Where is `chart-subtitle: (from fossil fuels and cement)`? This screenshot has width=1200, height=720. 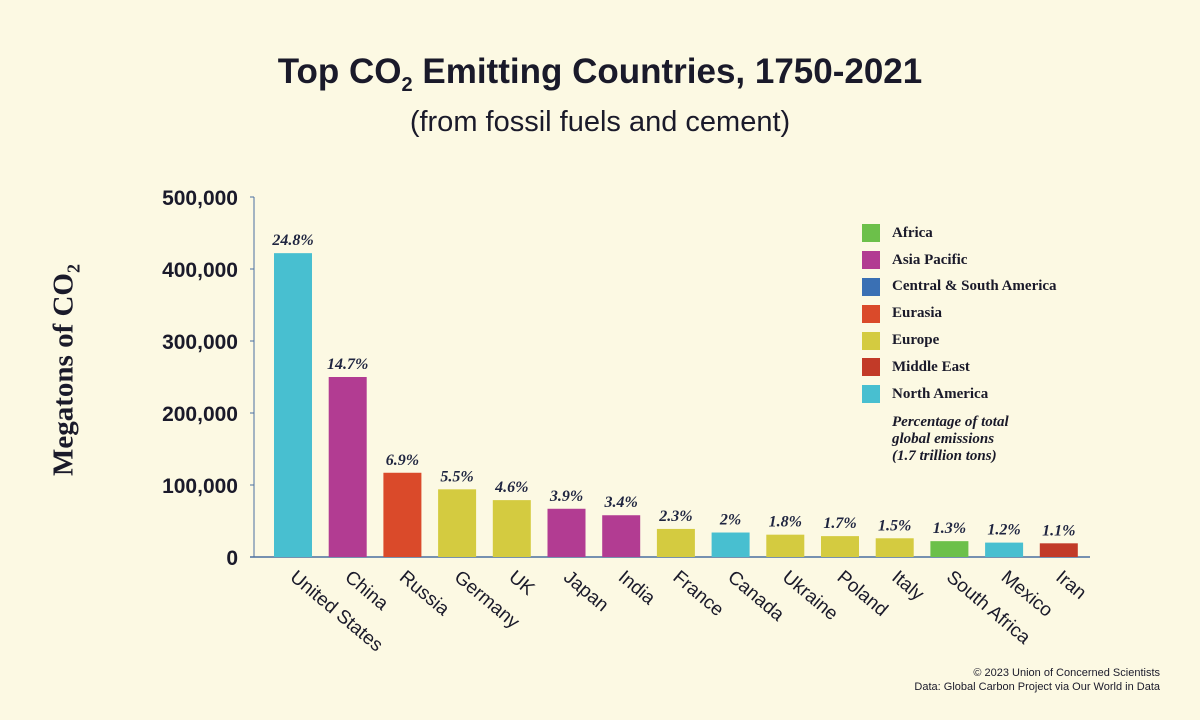
chart-subtitle: (from fossil fuels and cement) is located at coordinates (600, 122).